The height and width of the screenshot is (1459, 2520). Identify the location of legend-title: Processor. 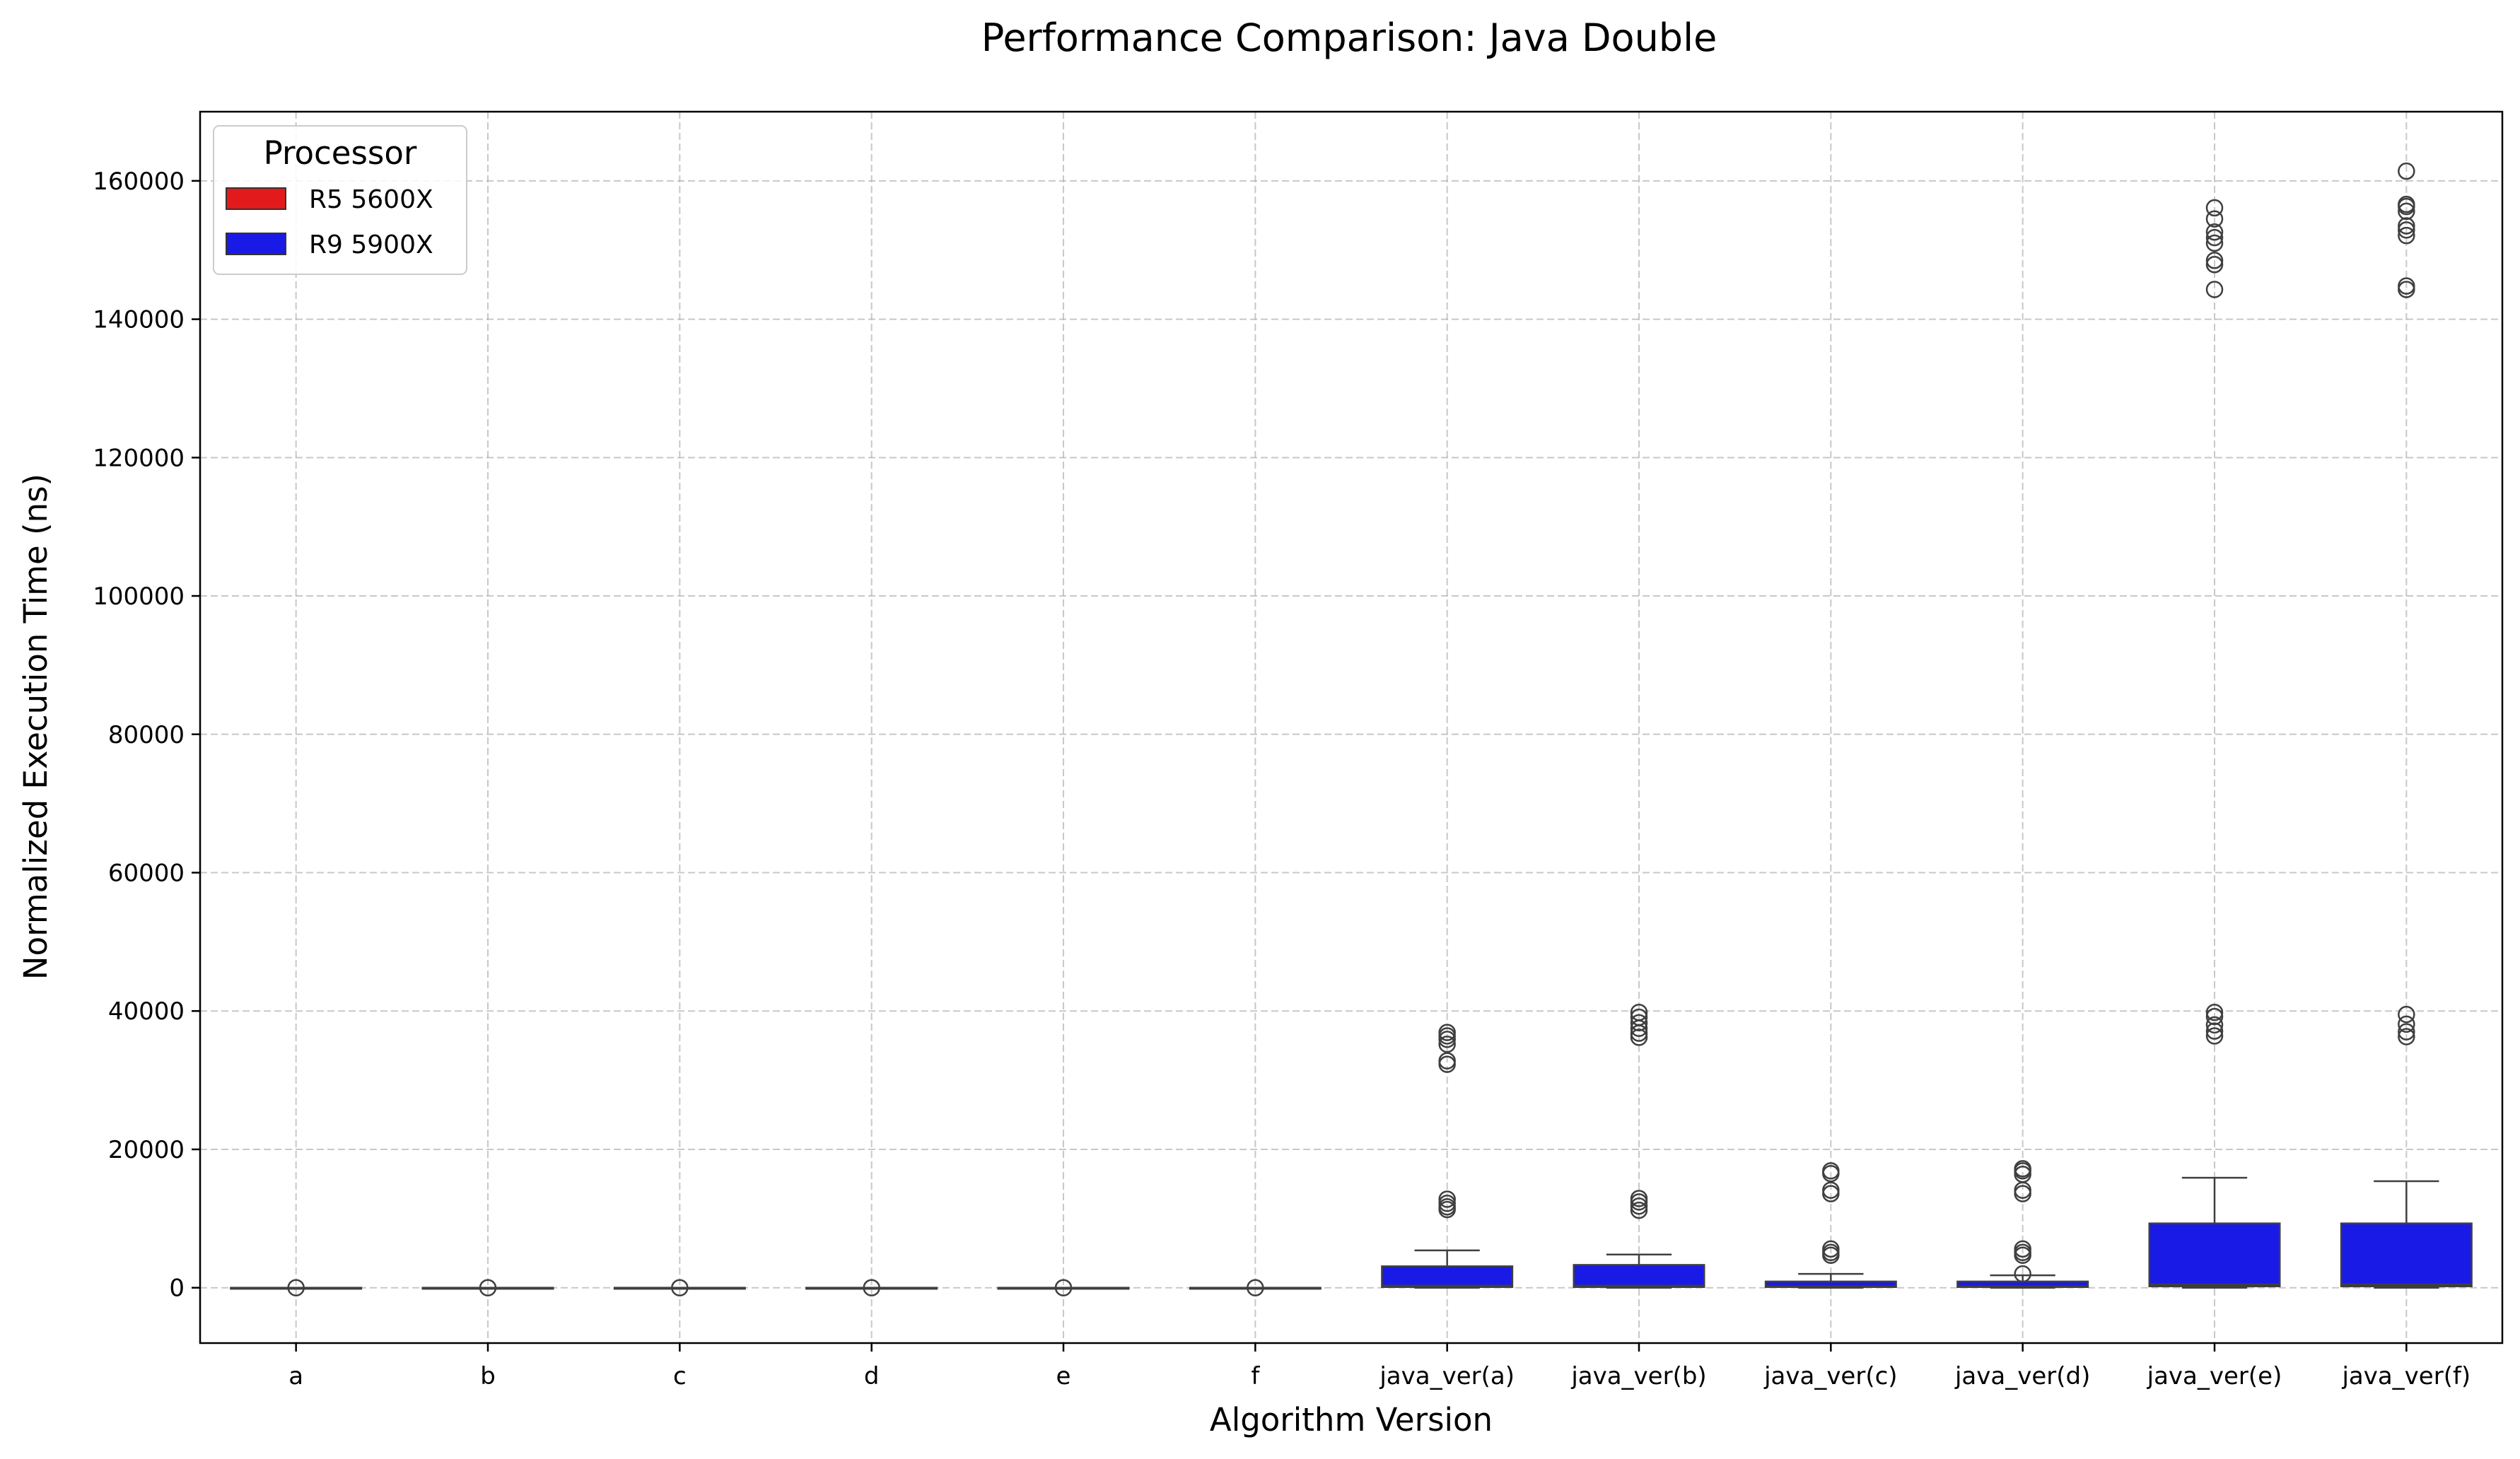
(340, 153).